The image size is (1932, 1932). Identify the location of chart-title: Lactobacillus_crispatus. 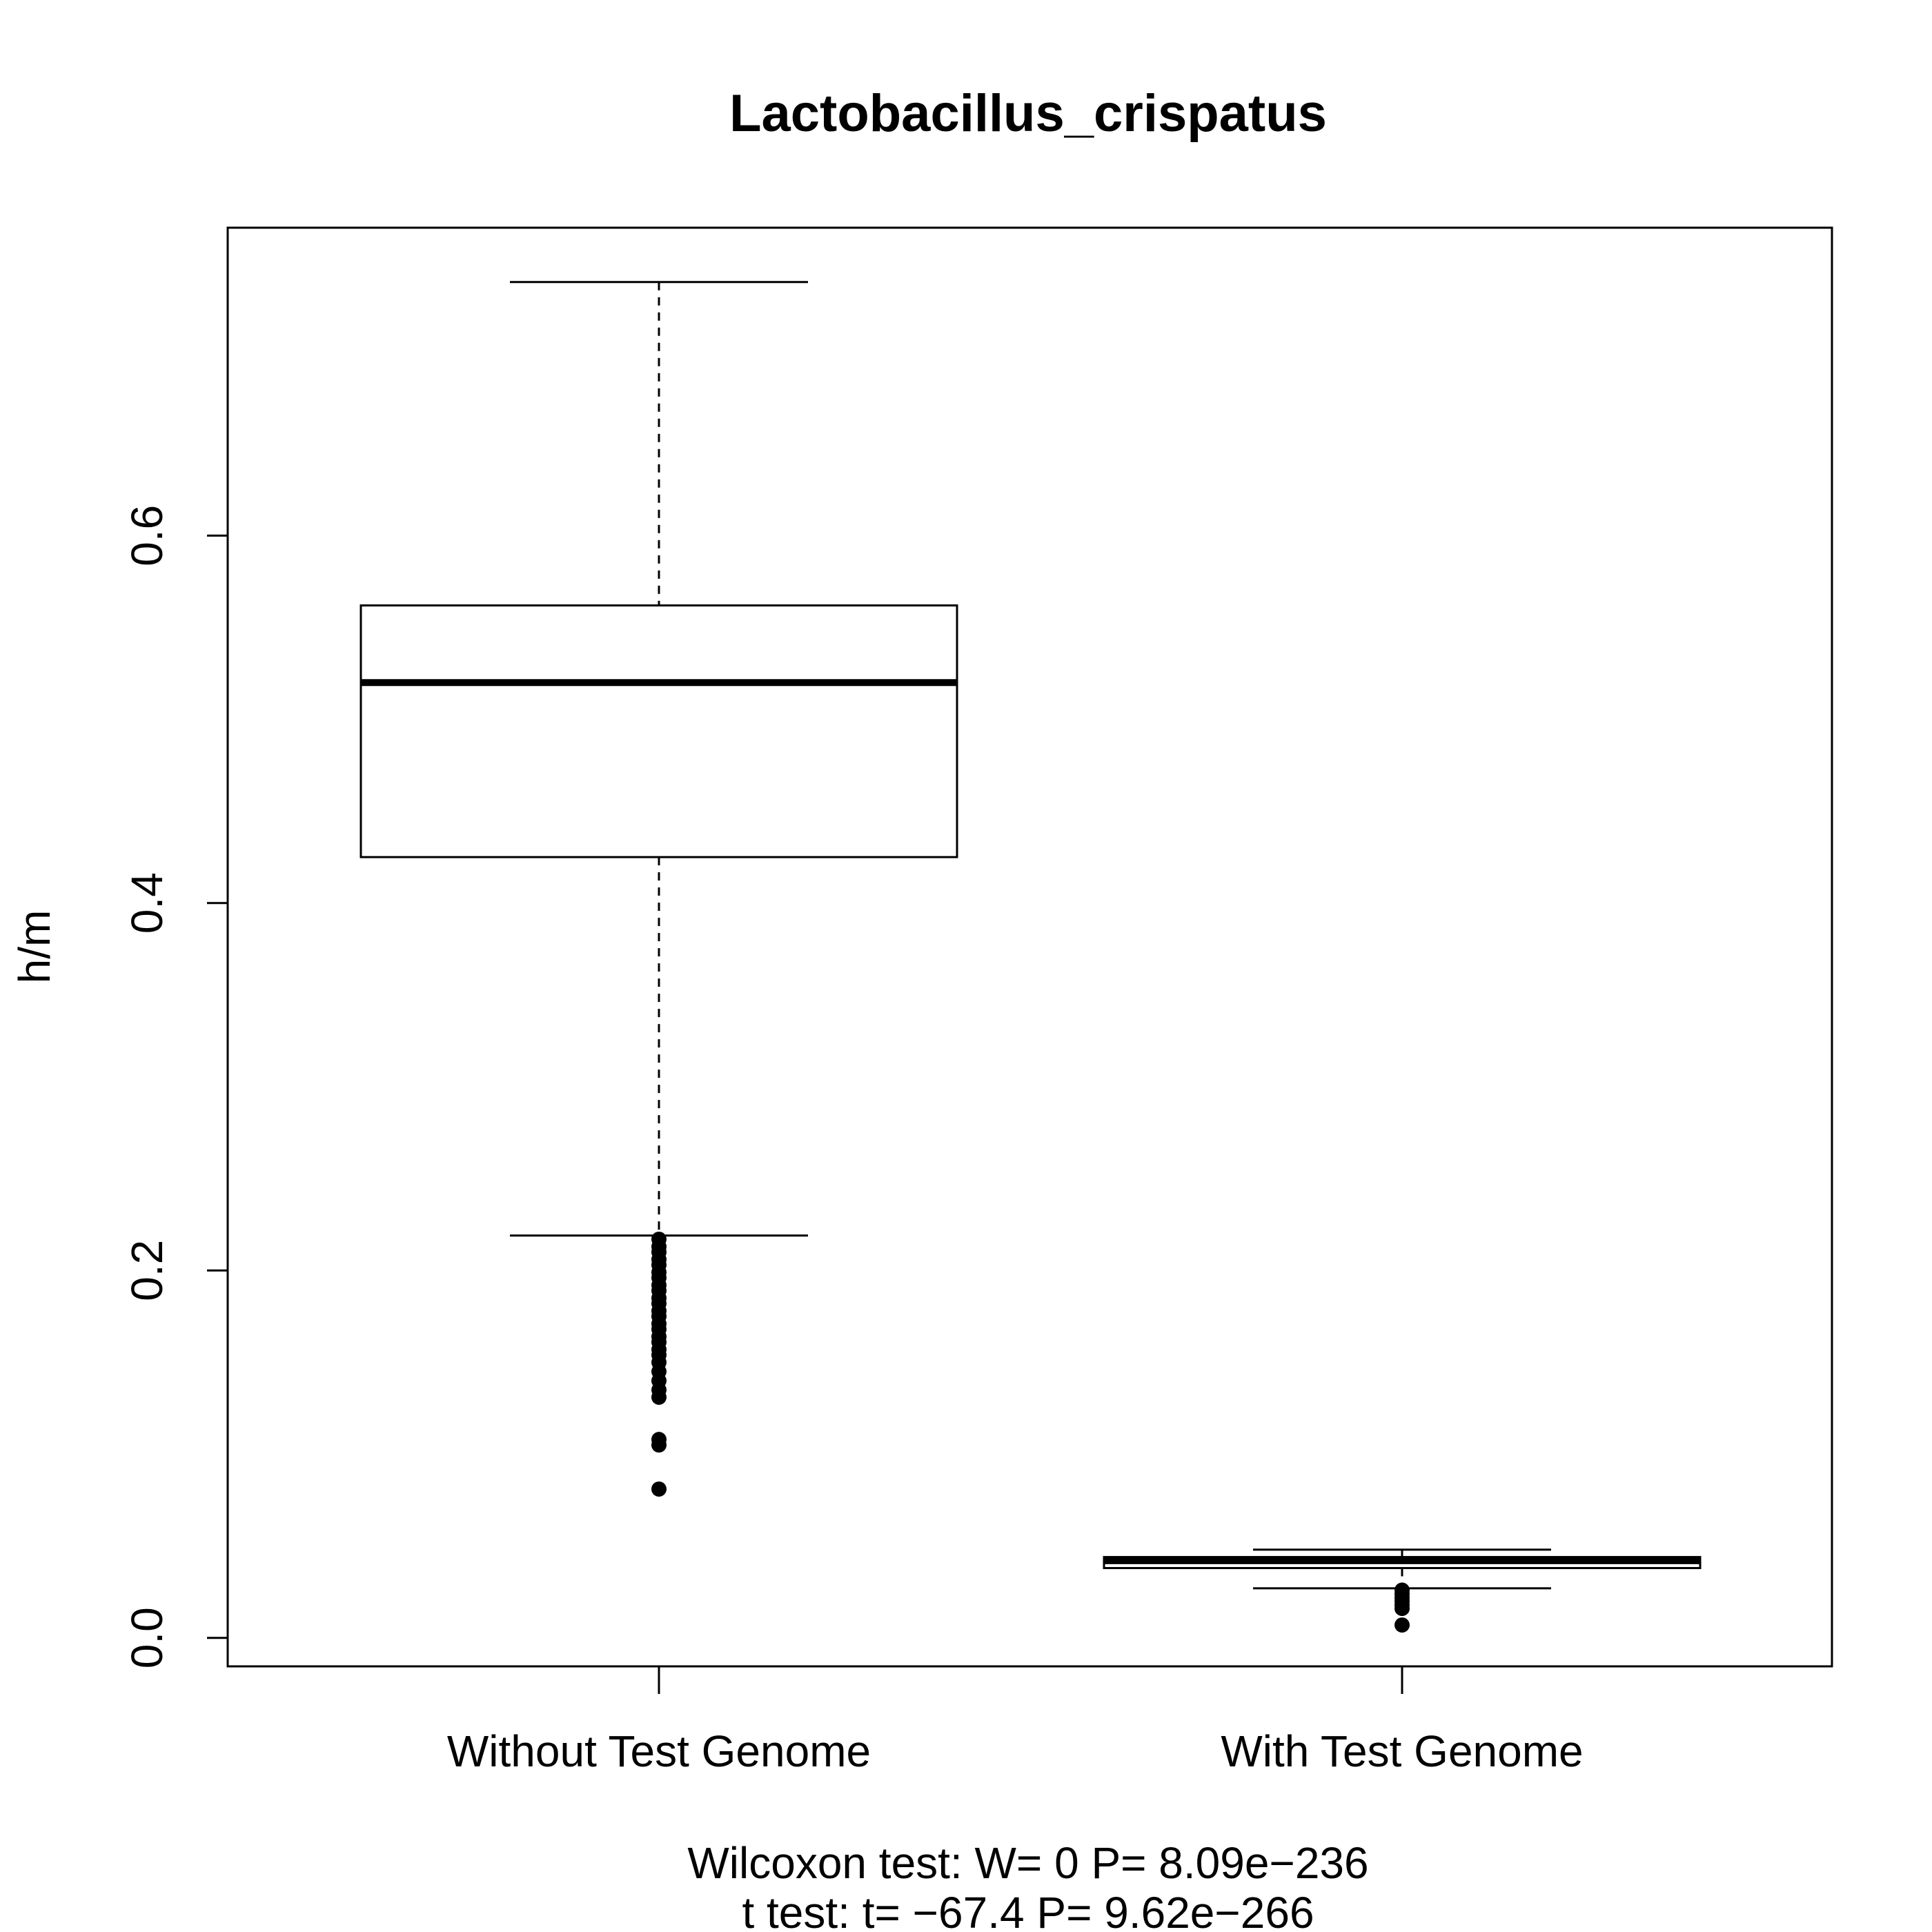
(1028, 113).